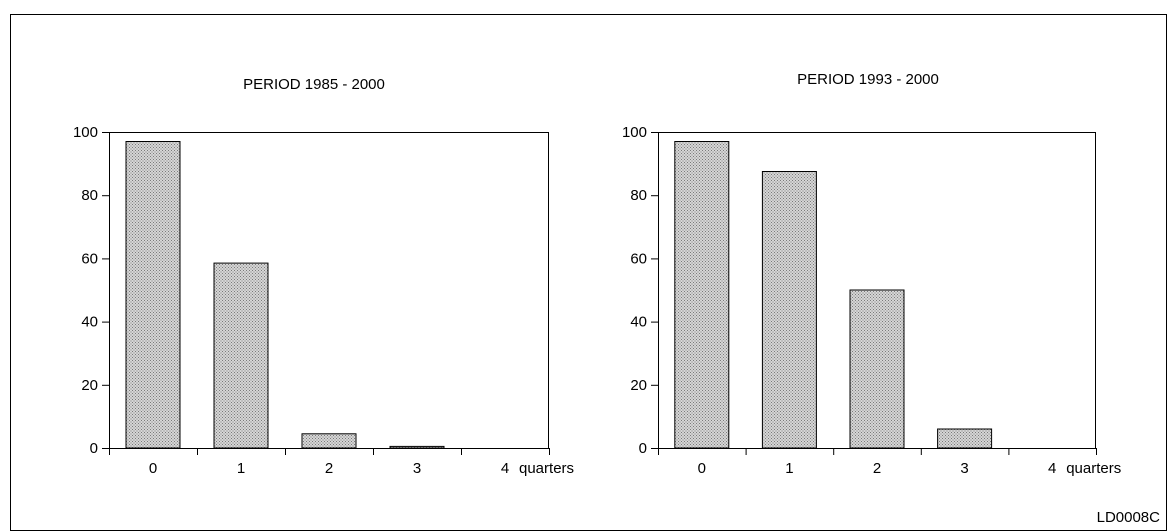 Image resolution: width=1168 pixels, height=532 pixels. Describe the element at coordinates (1129, 517) in the screenshot. I see `figure-code: LD0008C` at that location.